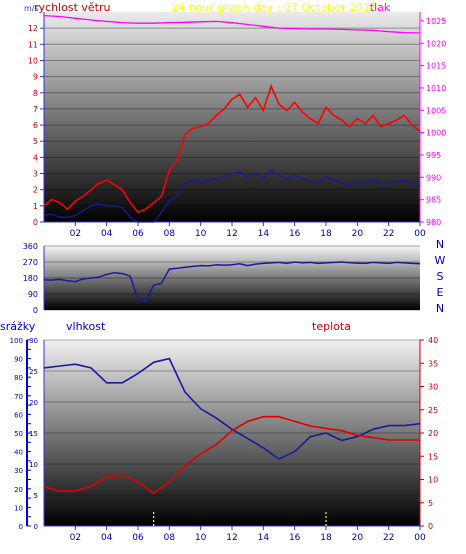 The width and height of the screenshot is (466, 554). Describe the element at coordinates (18, 378) in the screenshot. I see `tick-label: 80` at that location.